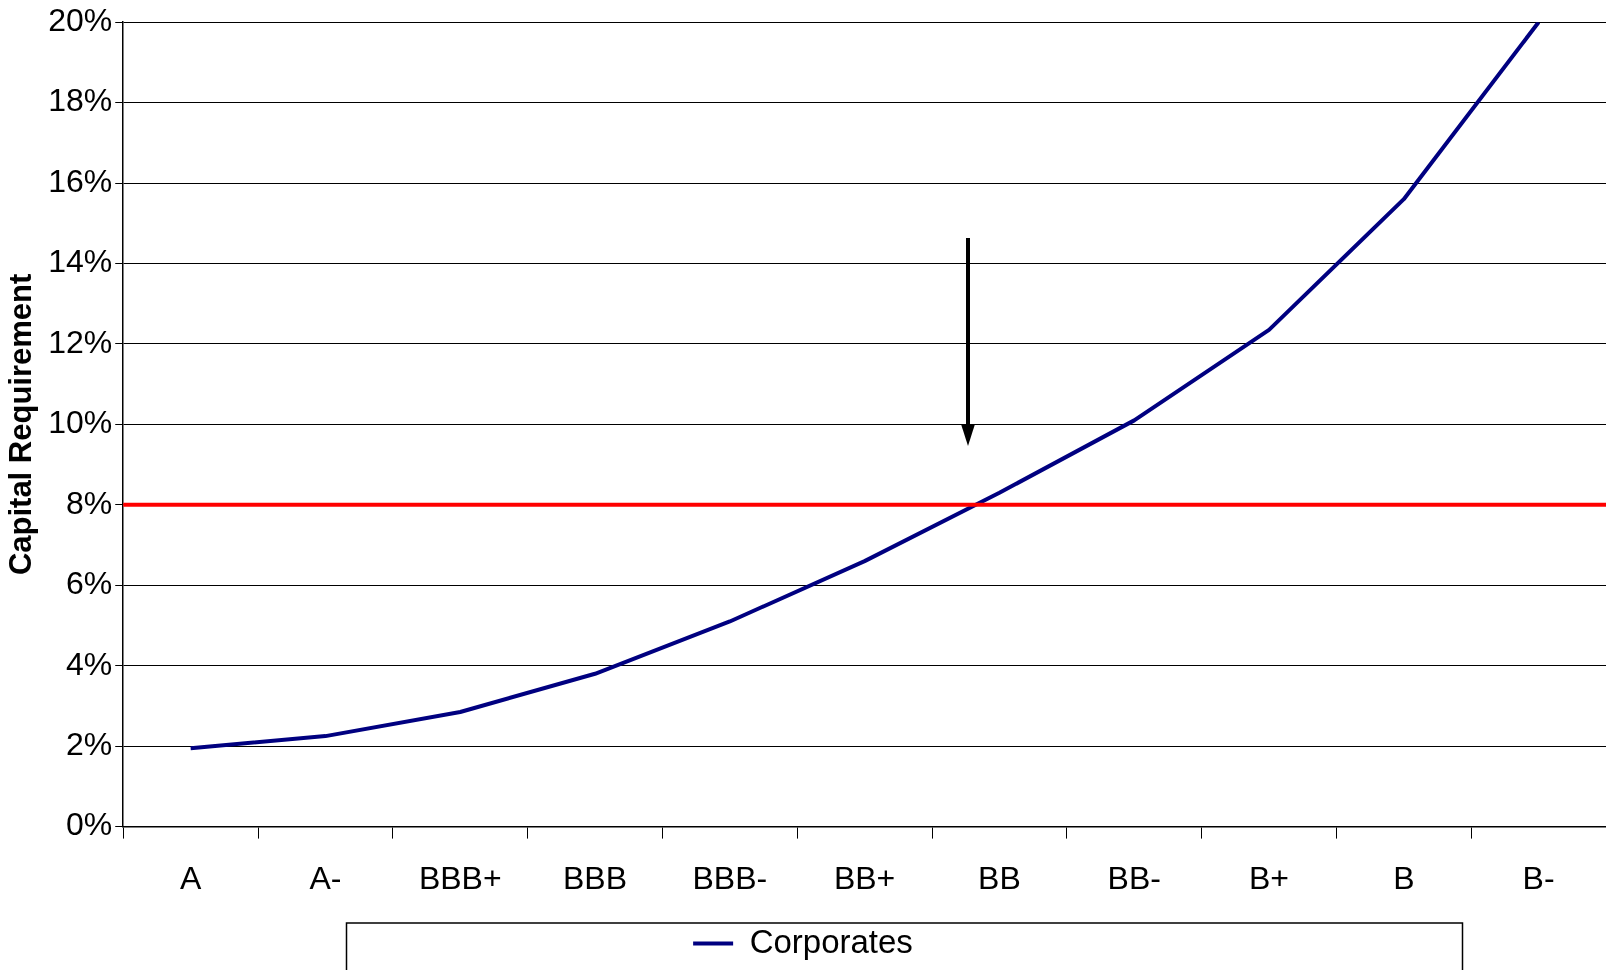 Image resolution: width=1606 pixels, height=970 pixels. I want to click on x-tick-label: A-, so click(325, 877).